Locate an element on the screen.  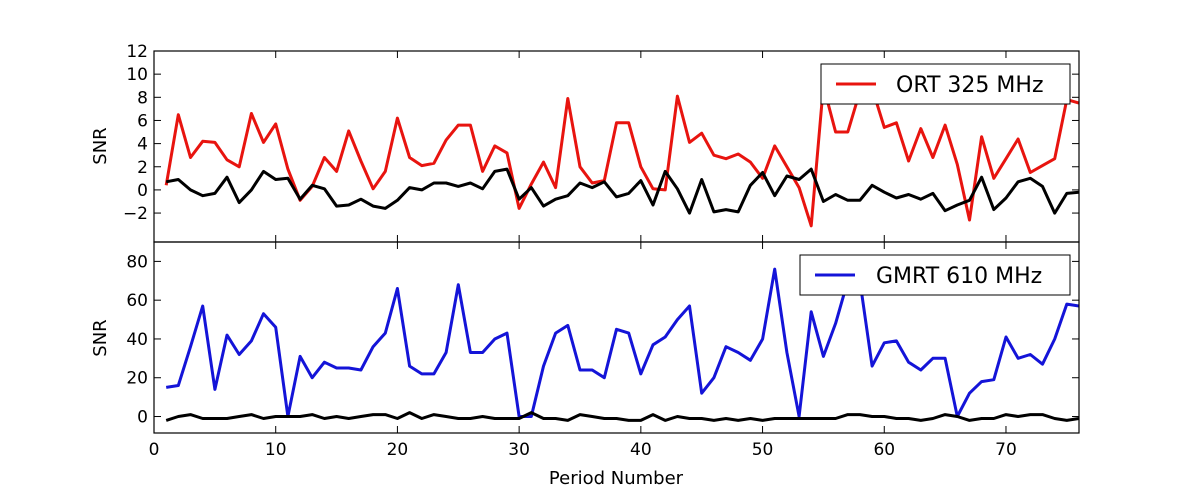
bottom-y-tick-label: 60 is located at coordinates (137, 301).